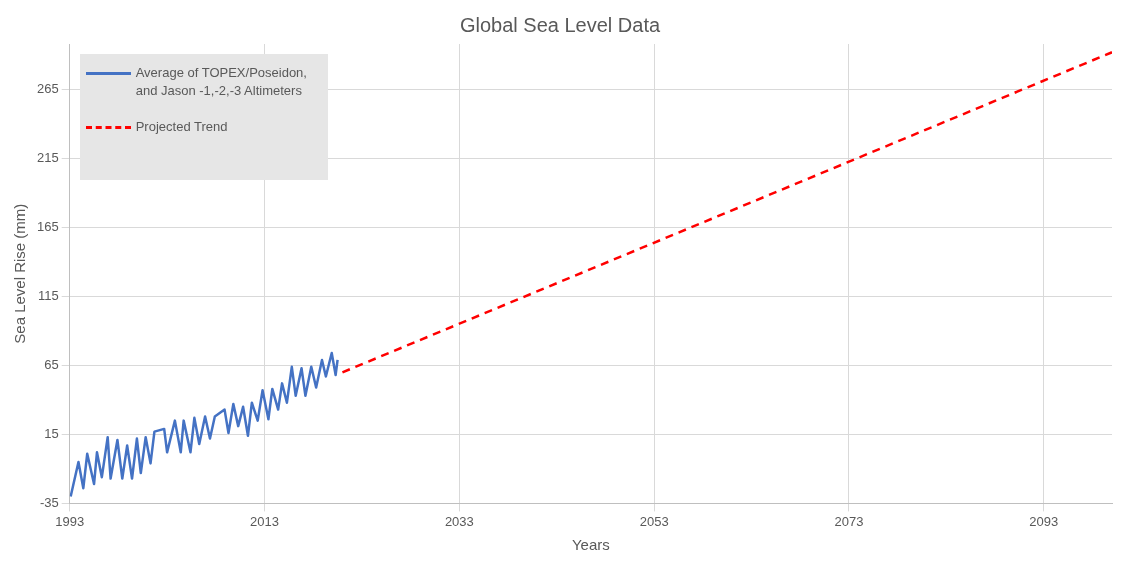 The image size is (1140, 567). What do you see at coordinates (20, 273) in the screenshot?
I see `y-axis-title: Sea Level Rise (mm)` at bounding box center [20, 273].